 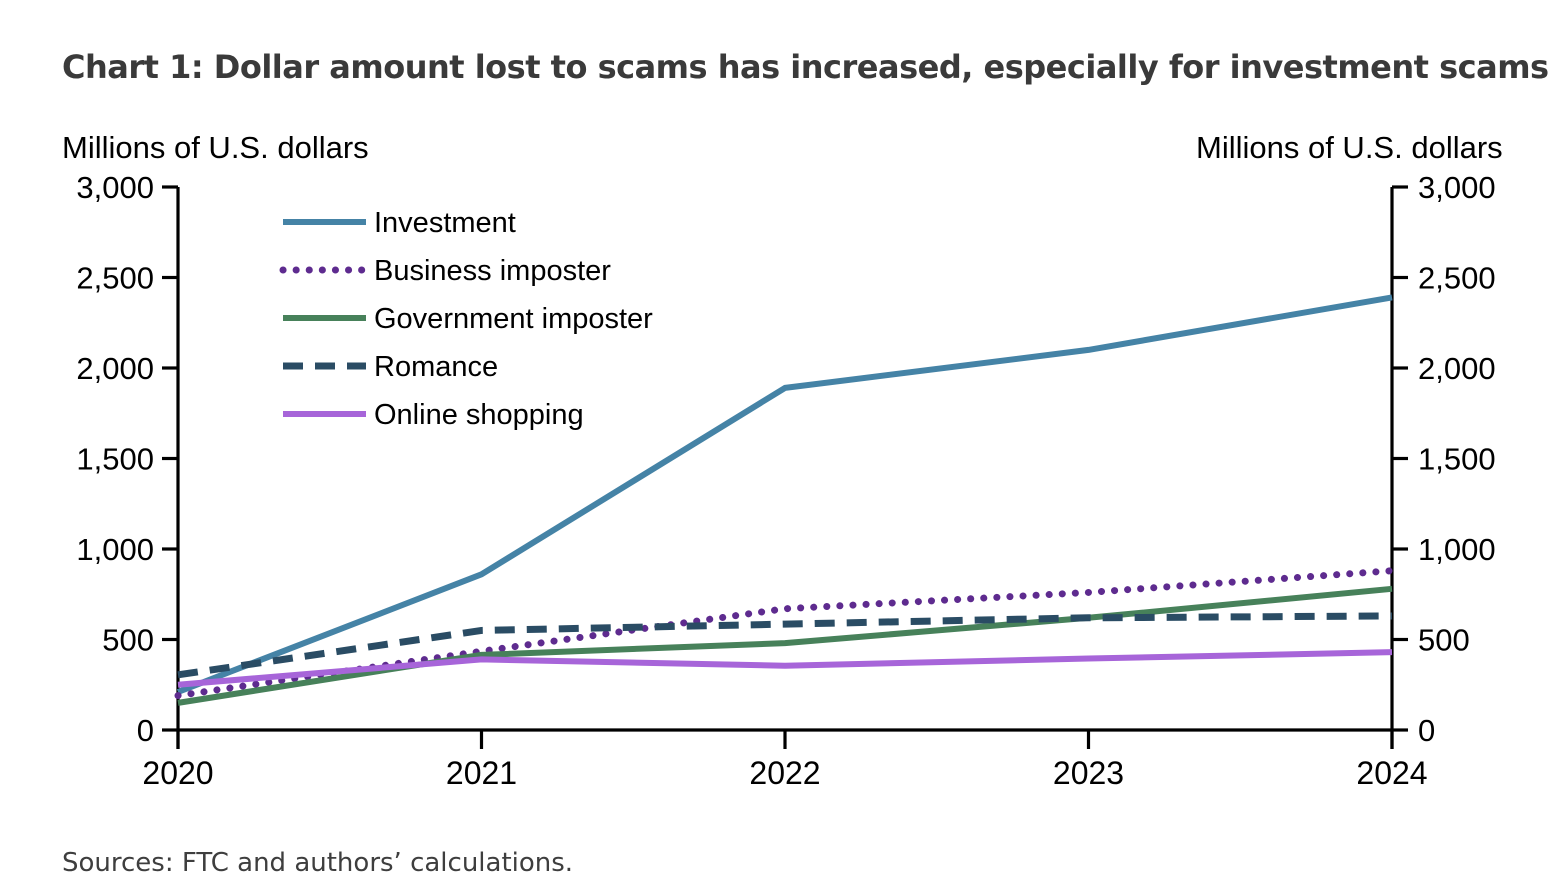 What do you see at coordinates (318, 863) in the screenshot?
I see `sources-note: Sources: FTC and authors’ calculations.` at bounding box center [318, 863].